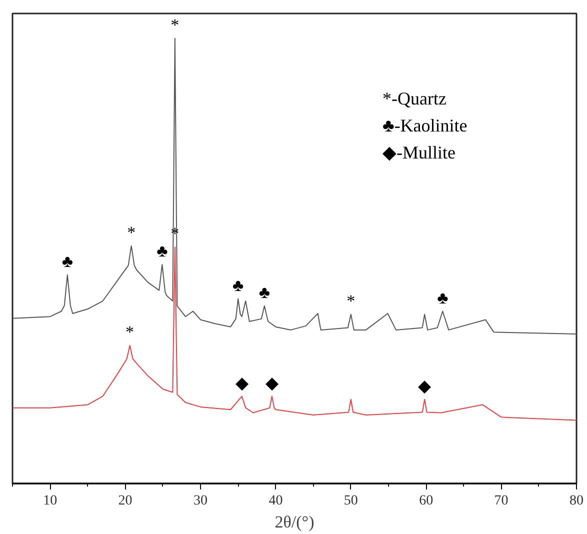  I want to click on x-tick-label: 10, so click(50, 501).